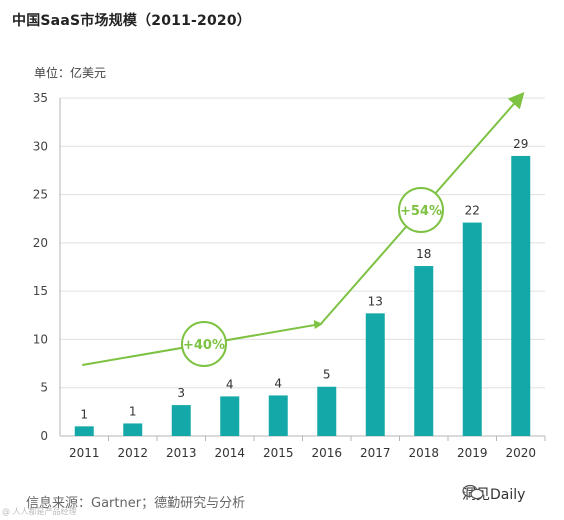  Describe the element at coordinates (423, 254) in the screenshot. I see `data-label: 18` at that location.